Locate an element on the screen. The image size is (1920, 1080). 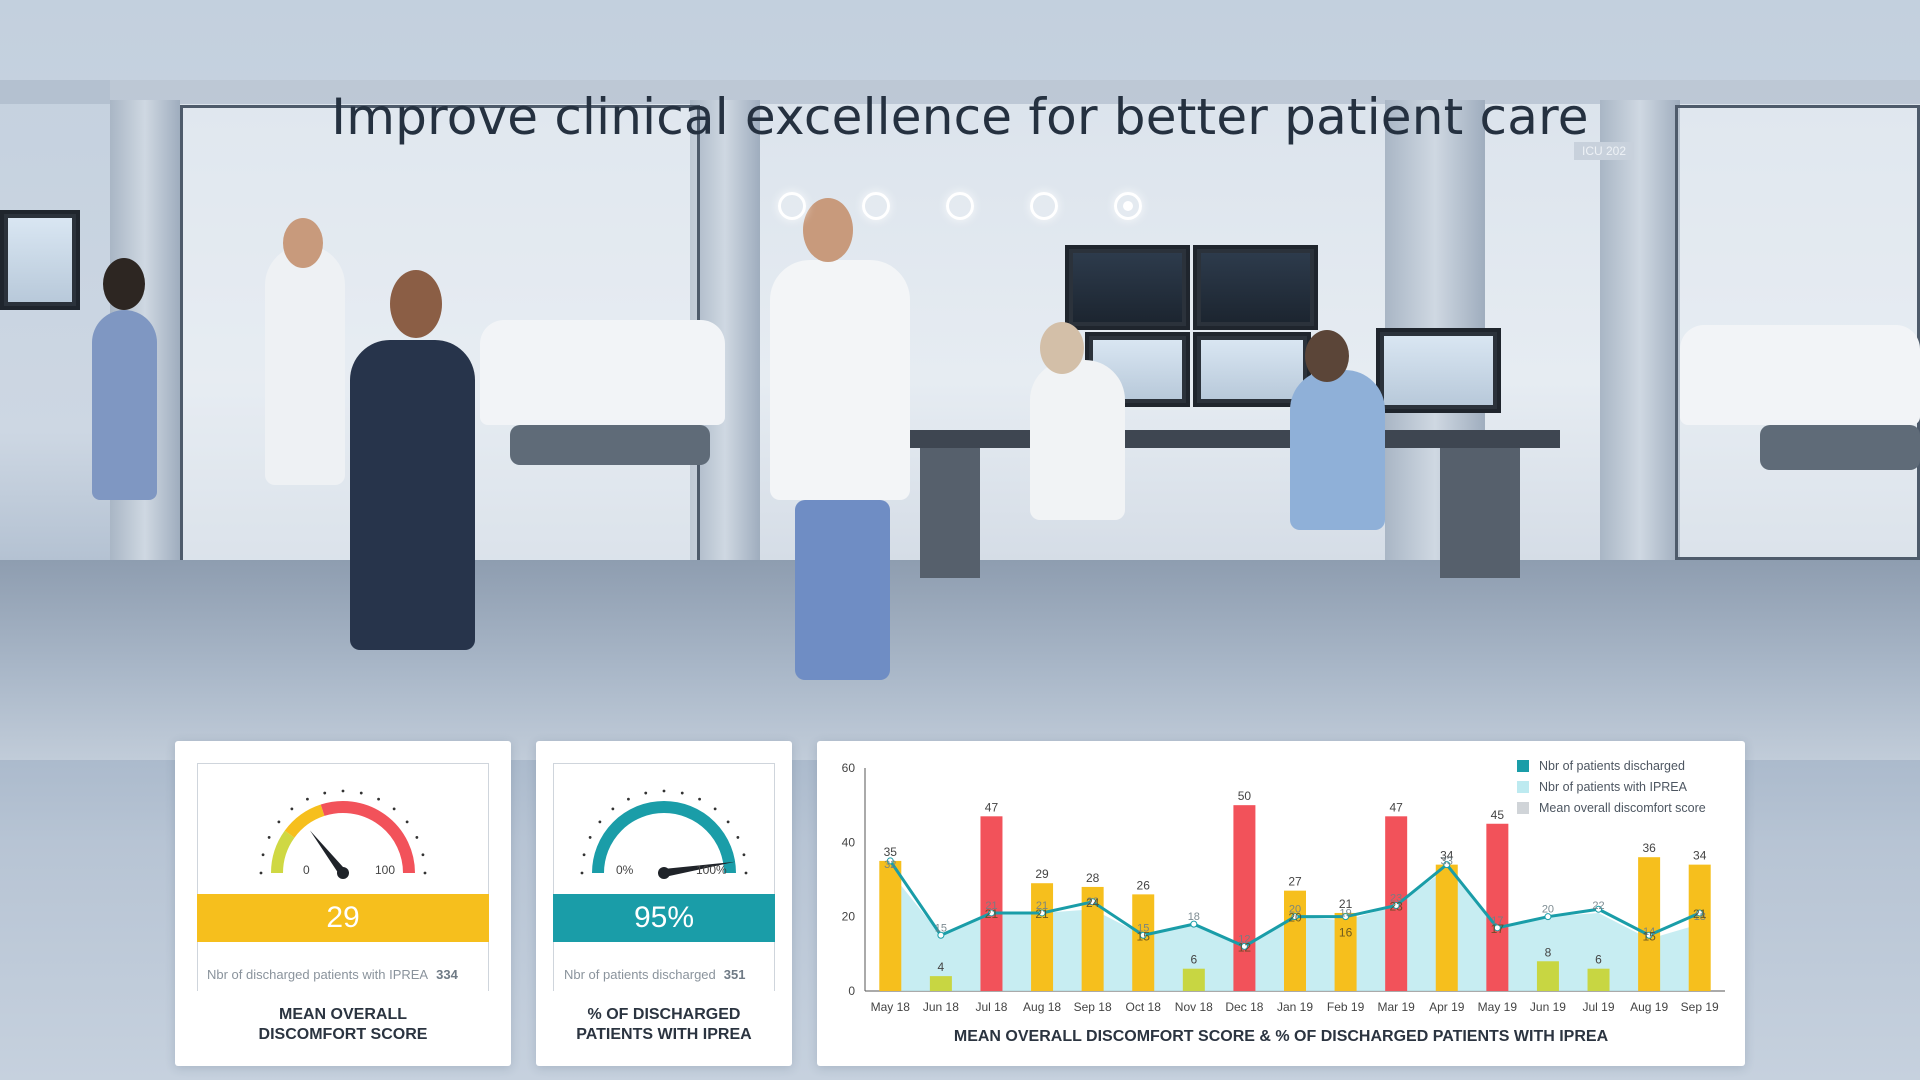
card-title: MEAN OVERALL DISCOMFORT SCORE is located at coordinates (343, 1025).